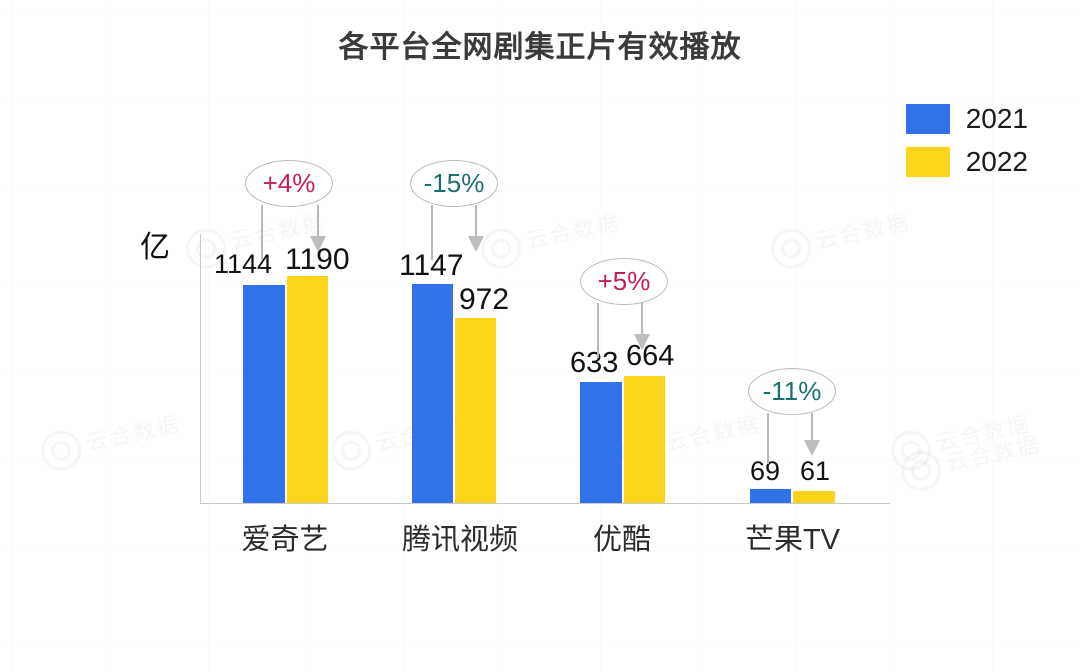 Image resolution: width=1080 pixels, height=672 pixels. I want to click on chart-legend: 2021 2022, so click(966, 146).